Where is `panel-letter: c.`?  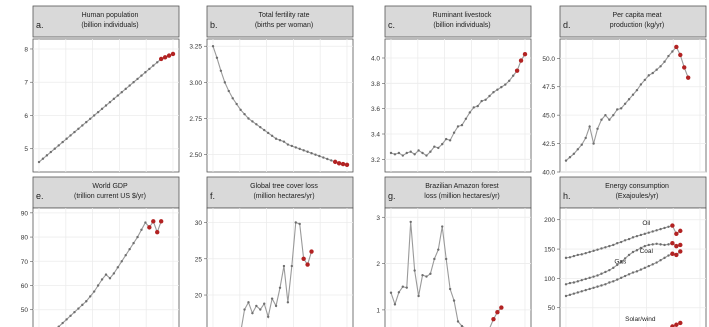 panel-letter: c. is located at coordinates (391, 25).